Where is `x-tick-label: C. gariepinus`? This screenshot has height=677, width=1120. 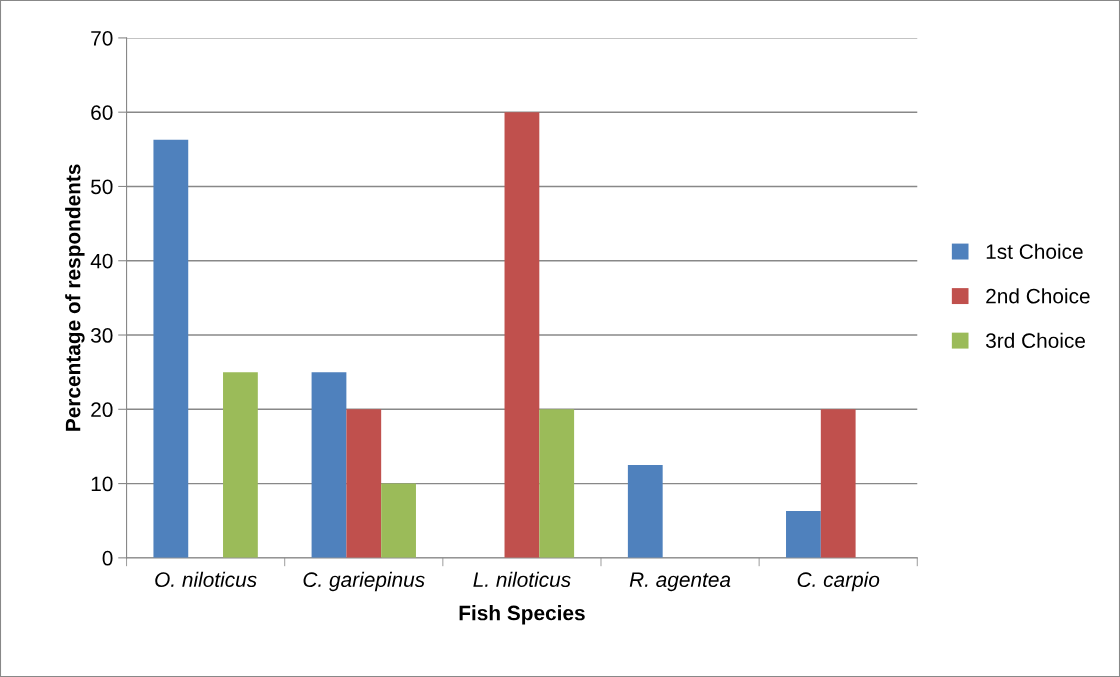
x-tick-label: C. gariepinus is located at coordinates (364, 581).